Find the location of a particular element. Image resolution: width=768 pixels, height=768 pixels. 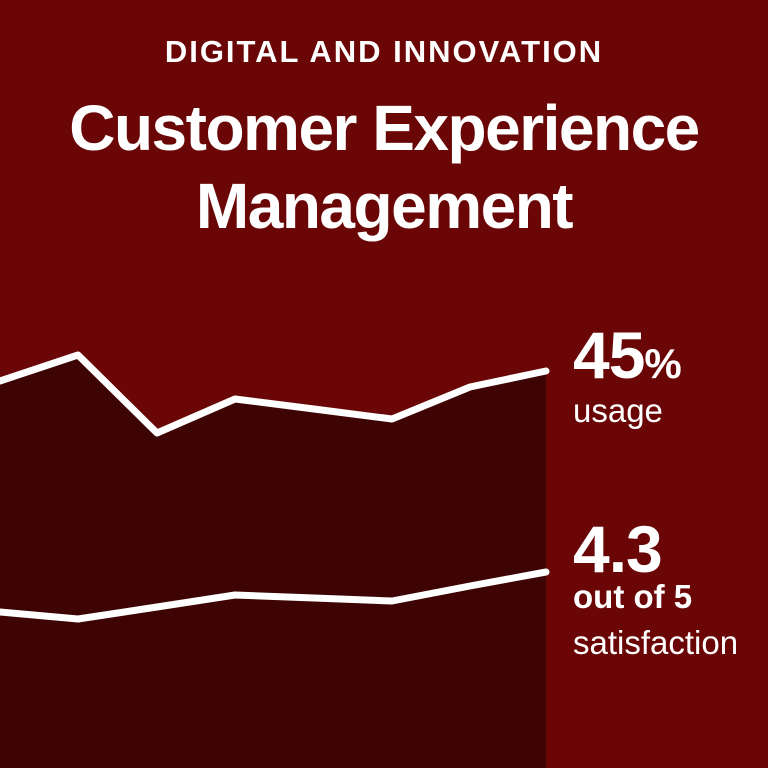

usage-label: usage is located at coordinates (618, 410).